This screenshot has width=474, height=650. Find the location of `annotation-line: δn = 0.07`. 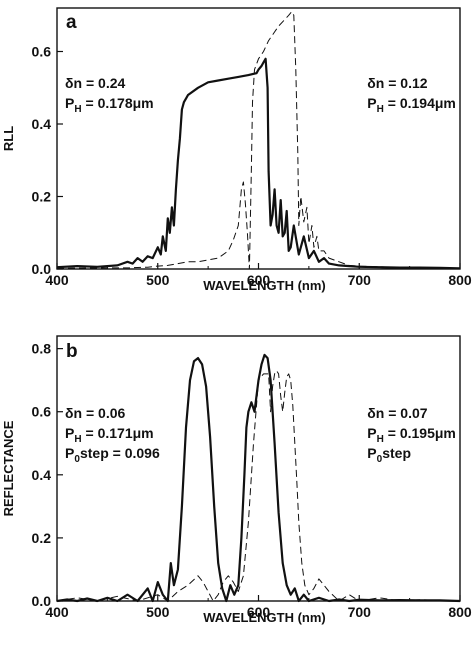

annotation-line: δn = 0.07 is located at coordinates (397, 413).